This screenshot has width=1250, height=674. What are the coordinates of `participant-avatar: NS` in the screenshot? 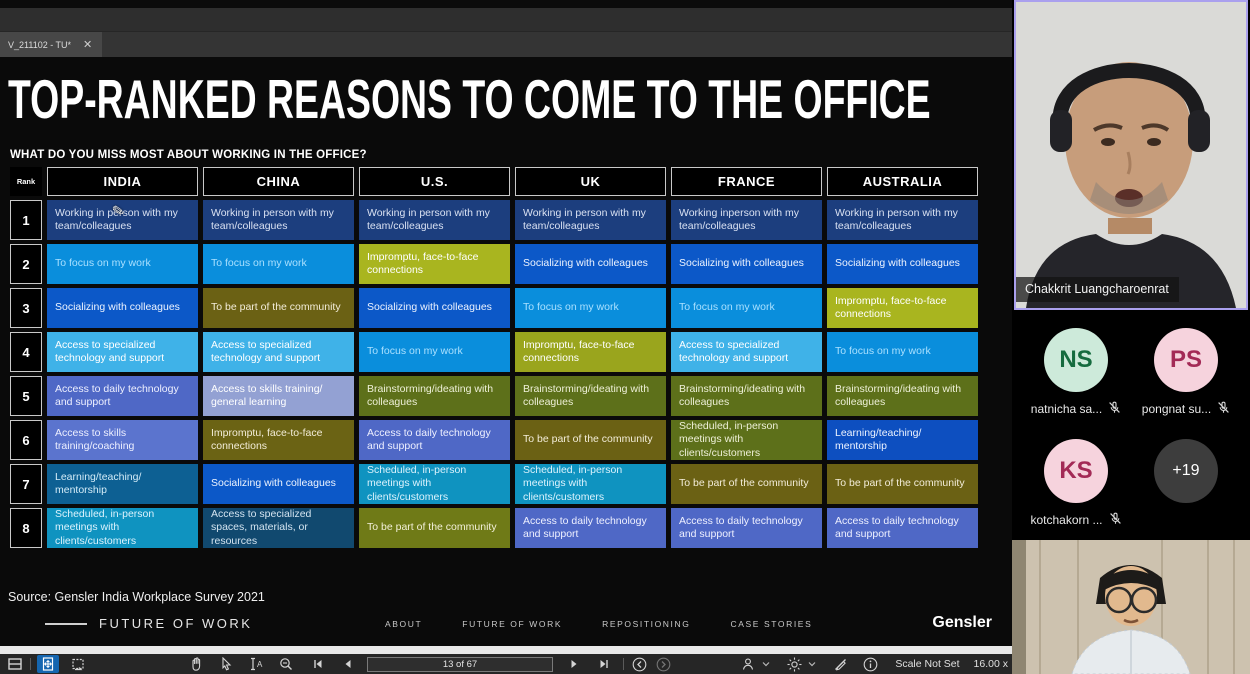 It's located at (1076, 360).